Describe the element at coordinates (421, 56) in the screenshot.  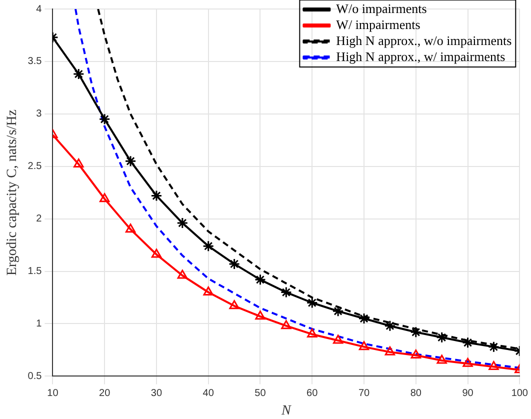
I see `legend-label: High N approx., w/ impairments` at that location.